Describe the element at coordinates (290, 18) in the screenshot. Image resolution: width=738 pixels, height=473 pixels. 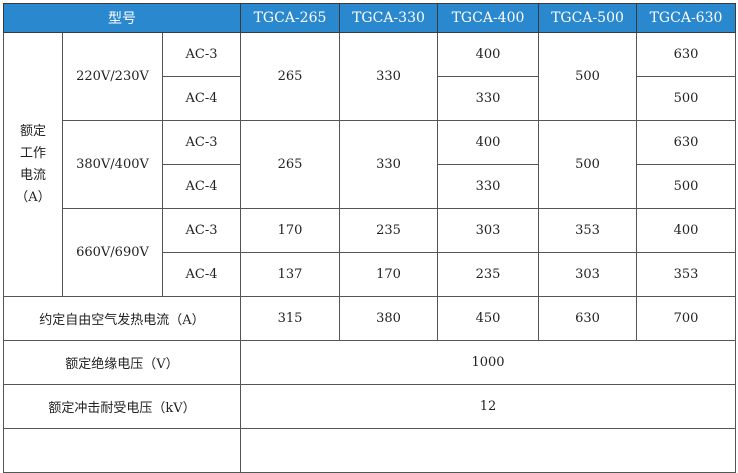
I see `model-header-265: TGCA-265` at that location.